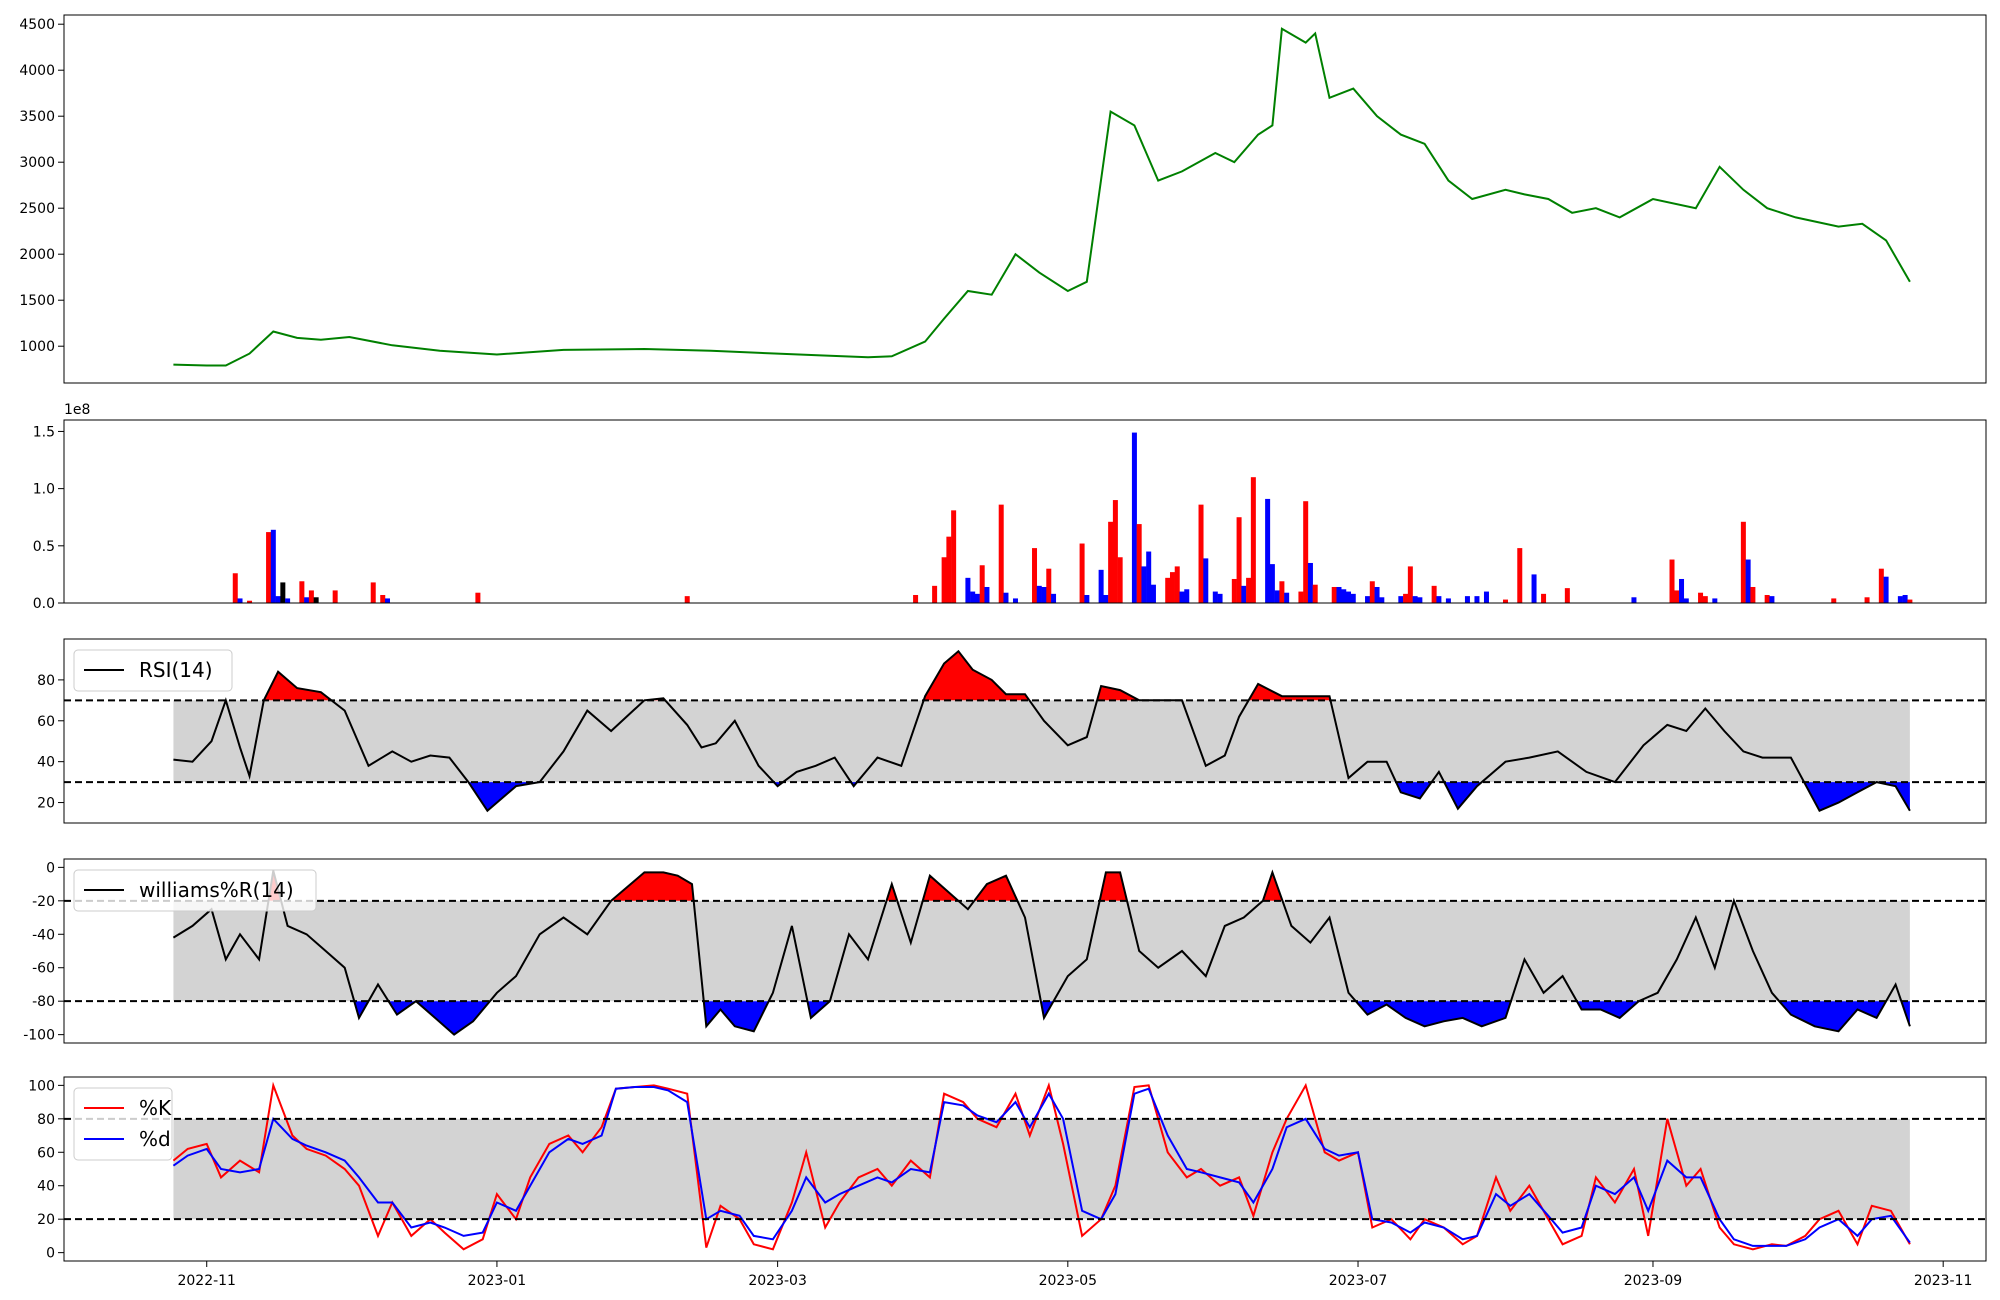 Image resolution: width=2000 pixels, height=1300 pixels. I want to click on x-tick-label: 2023-11, so click(1943, 1281).